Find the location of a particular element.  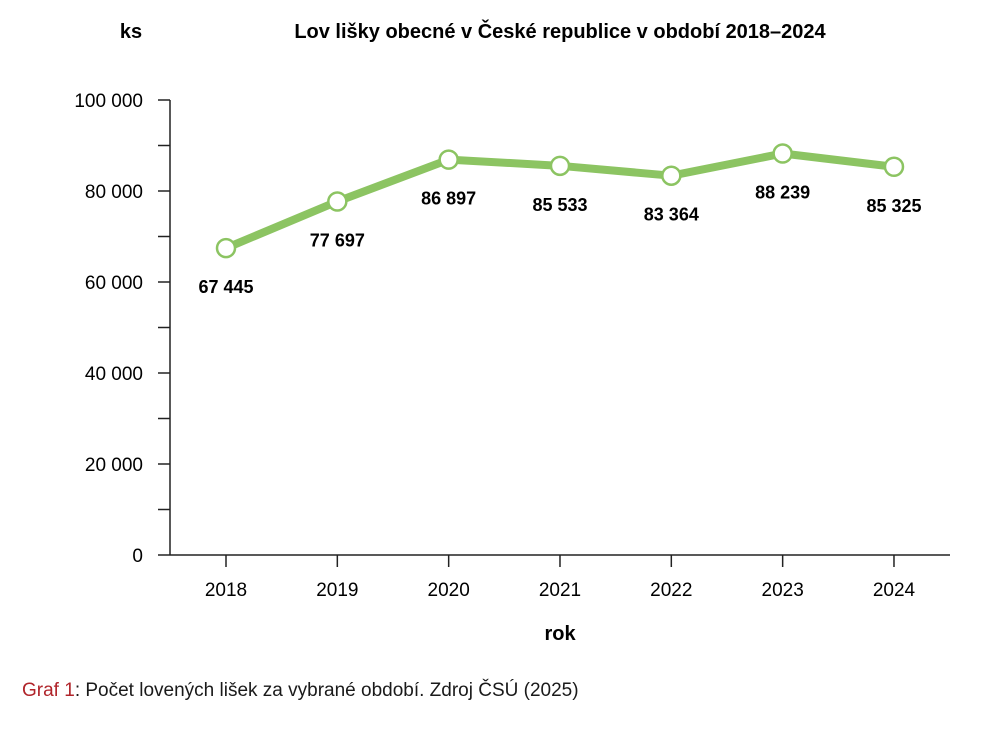

x-axis-label: rok is located at coordinates (560, 634).